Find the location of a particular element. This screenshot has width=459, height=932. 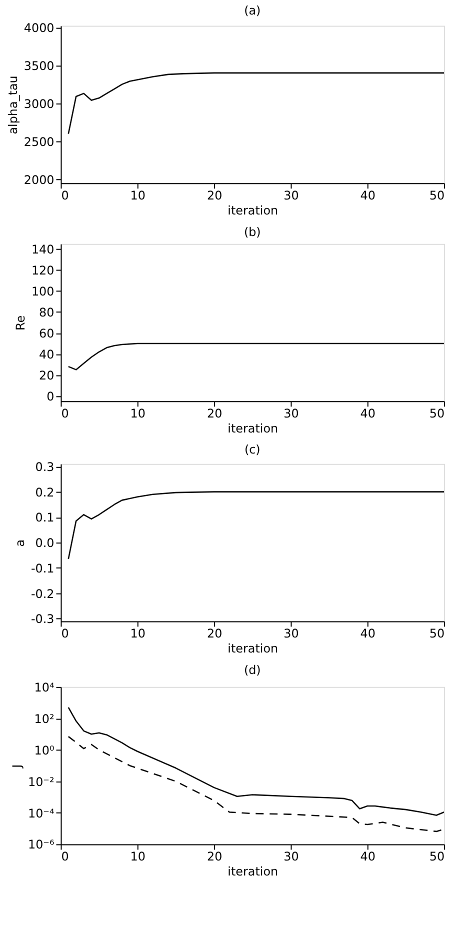

chart-title: (b) is located at coordinates (252, 232).